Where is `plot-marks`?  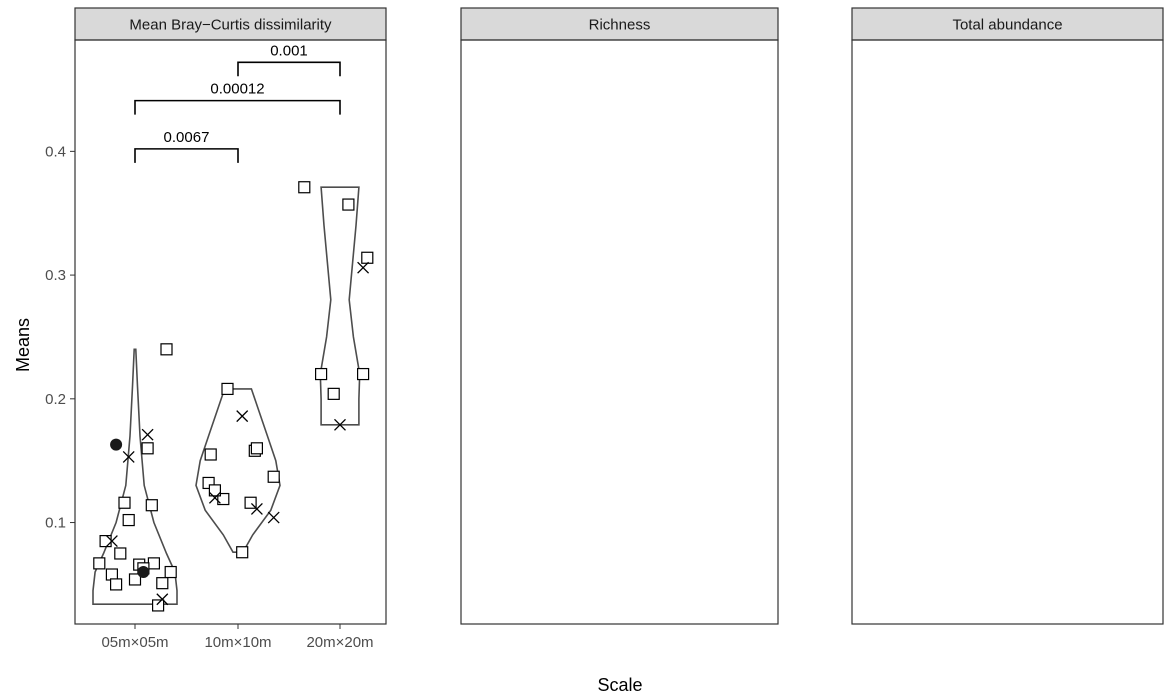
plot-marks is located at coordinates (233, 396).